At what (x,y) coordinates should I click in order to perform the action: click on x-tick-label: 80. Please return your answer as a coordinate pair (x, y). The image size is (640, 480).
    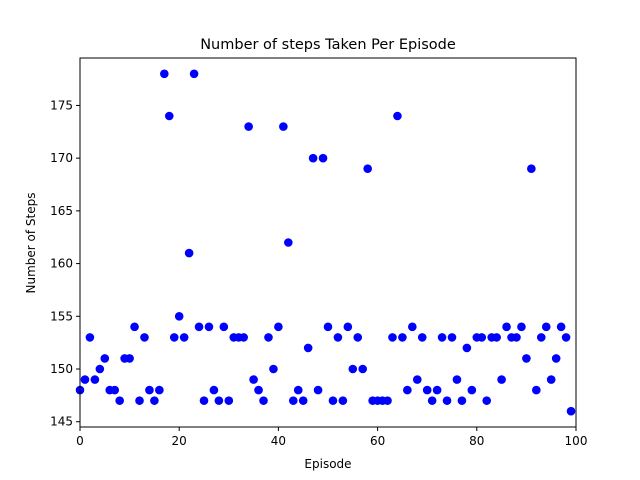
    Looking at the image, I should click on (476, 441).